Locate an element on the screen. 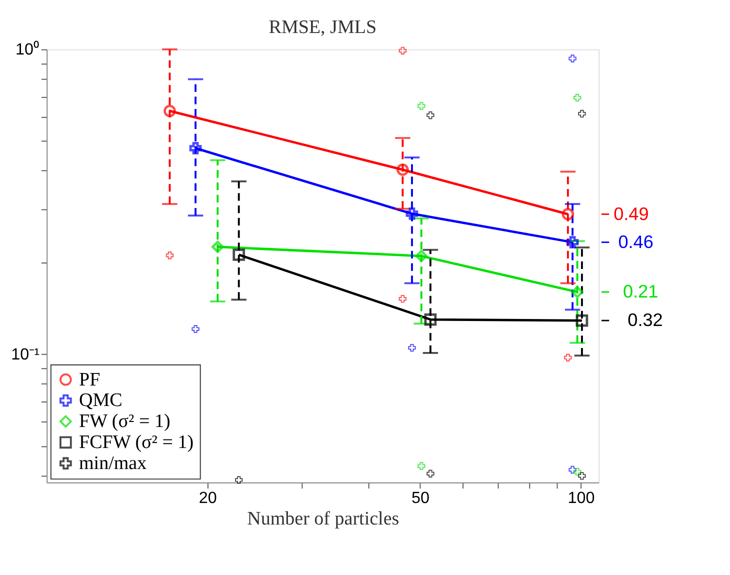 Image resolution: width=730 pixels, height=575 pixels. annotation: 0.46 is located at coordinates (636, 242).